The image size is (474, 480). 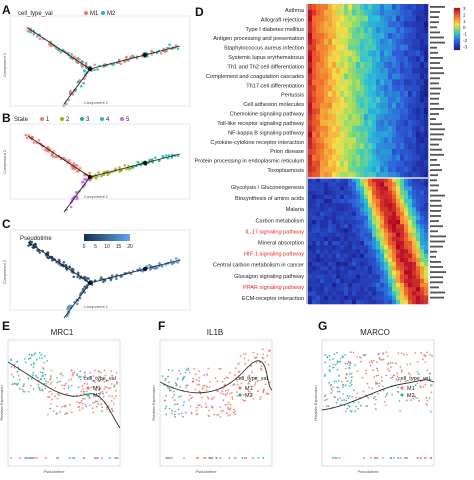 I want to click on panel-label-e: E, so click(x=6, y=326).